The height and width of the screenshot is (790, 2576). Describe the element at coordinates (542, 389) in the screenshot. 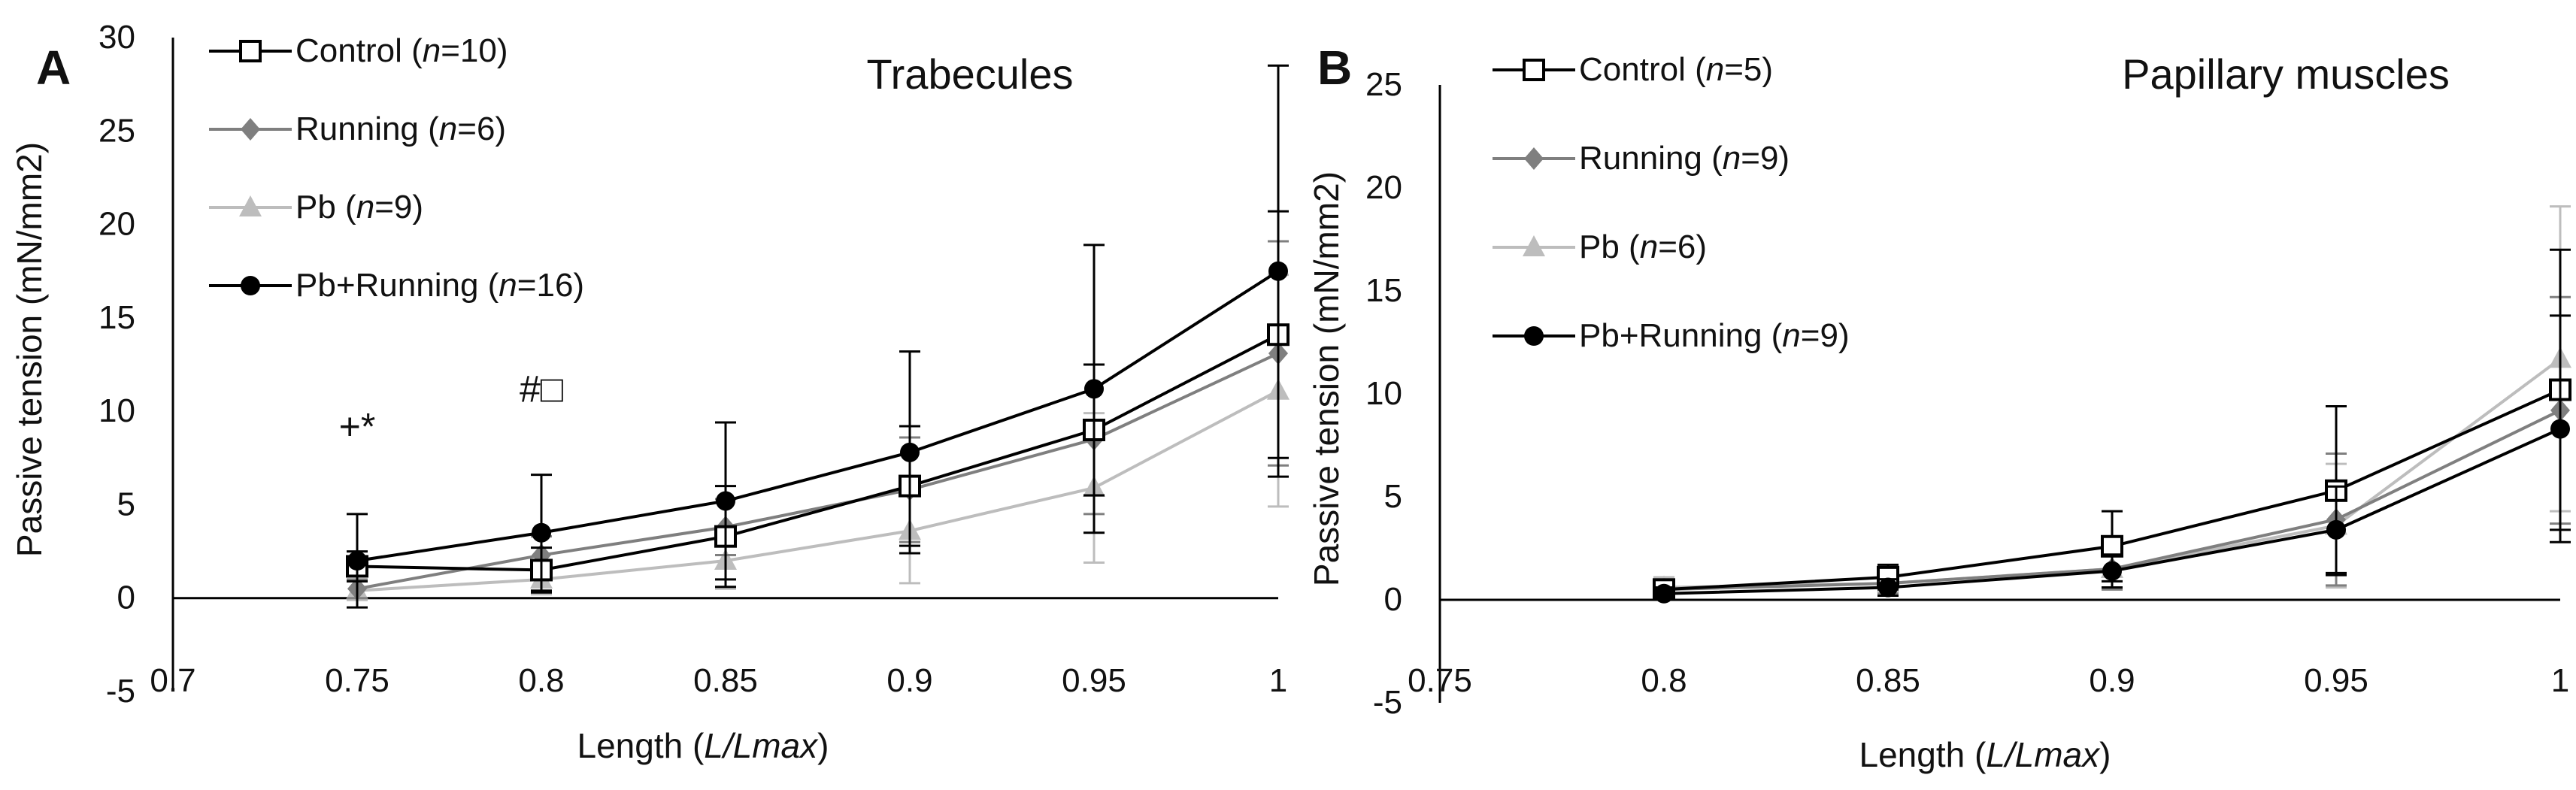

I see `significance-annotation: #□` at that location.